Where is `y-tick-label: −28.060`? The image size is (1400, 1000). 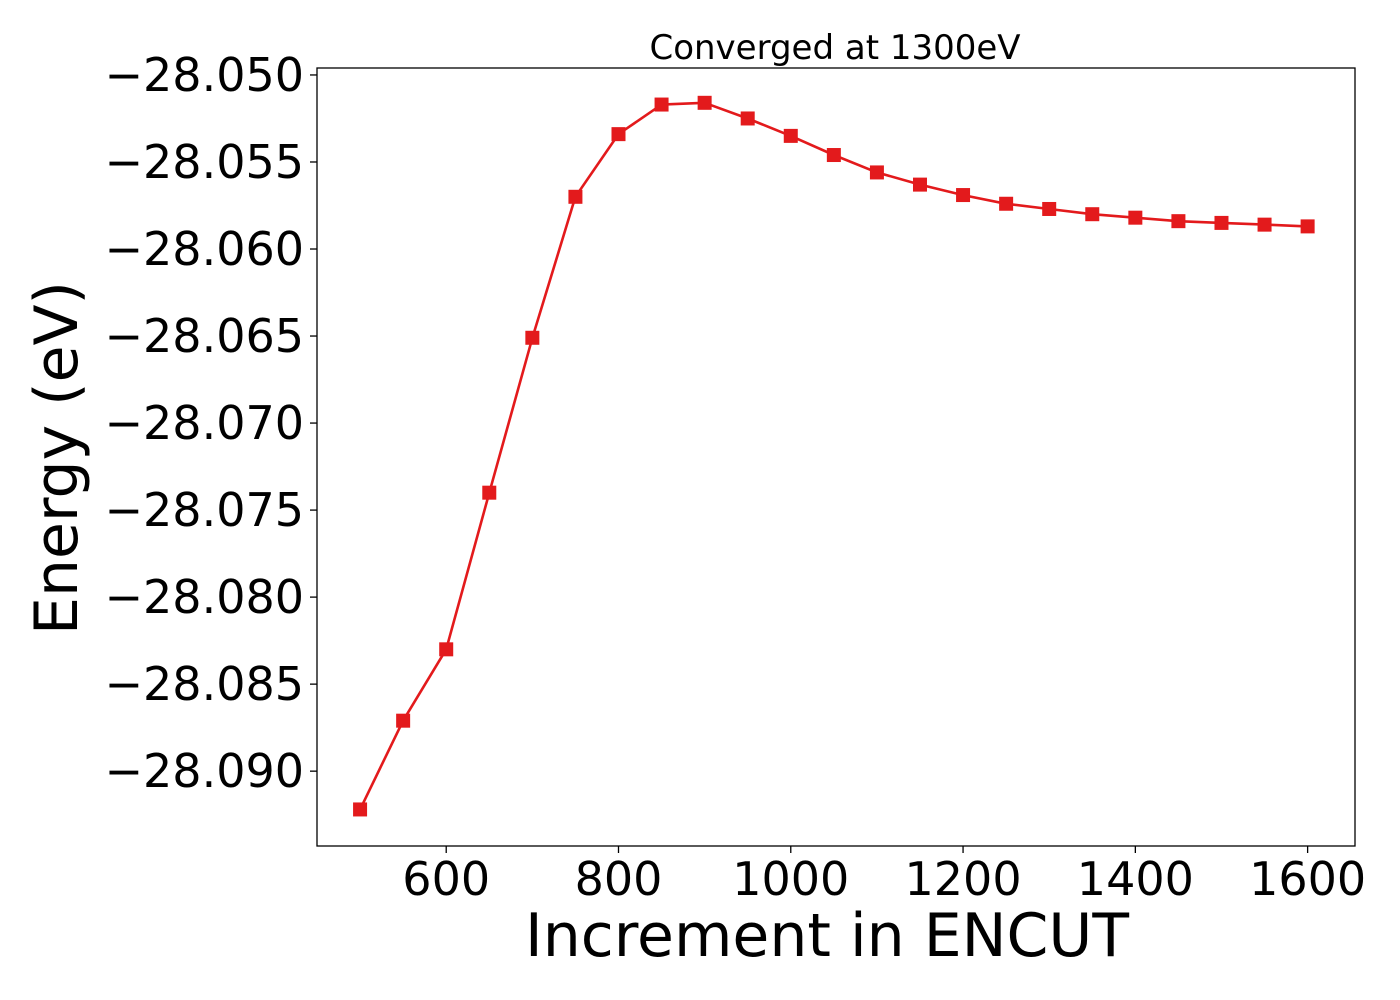 y-tick-label: −28.060 is located at coordinates (205, 249).